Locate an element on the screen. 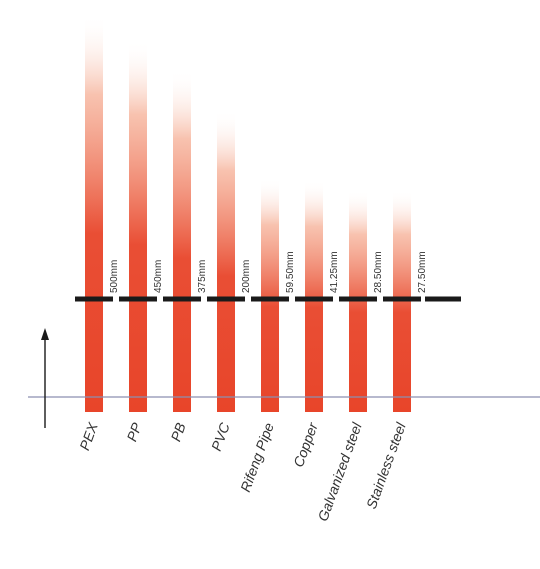 The height and width of the screenshot is (569, 540). category-label: PP is located at coordinates (134, 432).